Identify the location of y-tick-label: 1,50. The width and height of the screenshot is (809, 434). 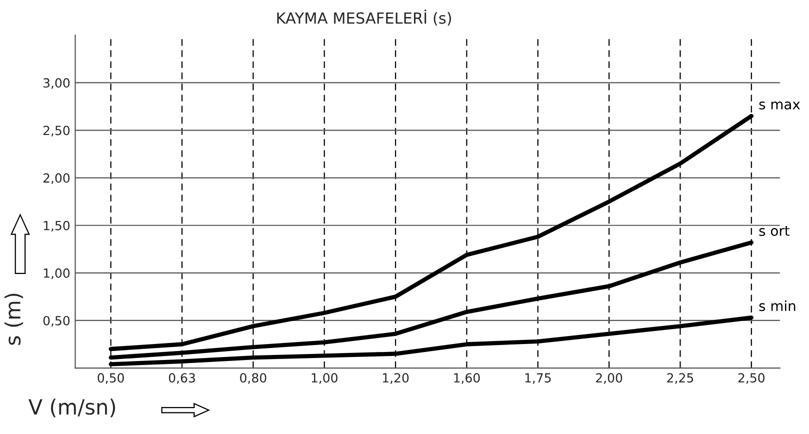
(57, 226).